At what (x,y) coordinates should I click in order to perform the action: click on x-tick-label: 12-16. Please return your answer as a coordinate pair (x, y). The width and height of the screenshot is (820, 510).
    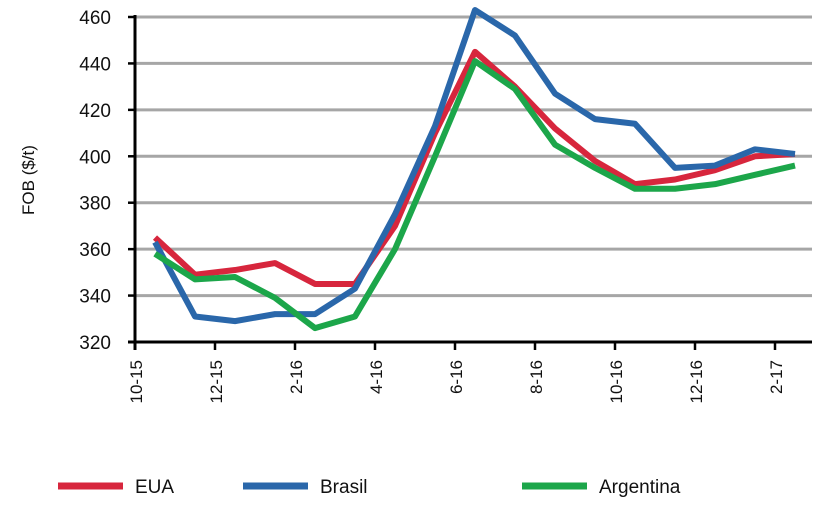
    Looking at the image, I should click on (696, 381).